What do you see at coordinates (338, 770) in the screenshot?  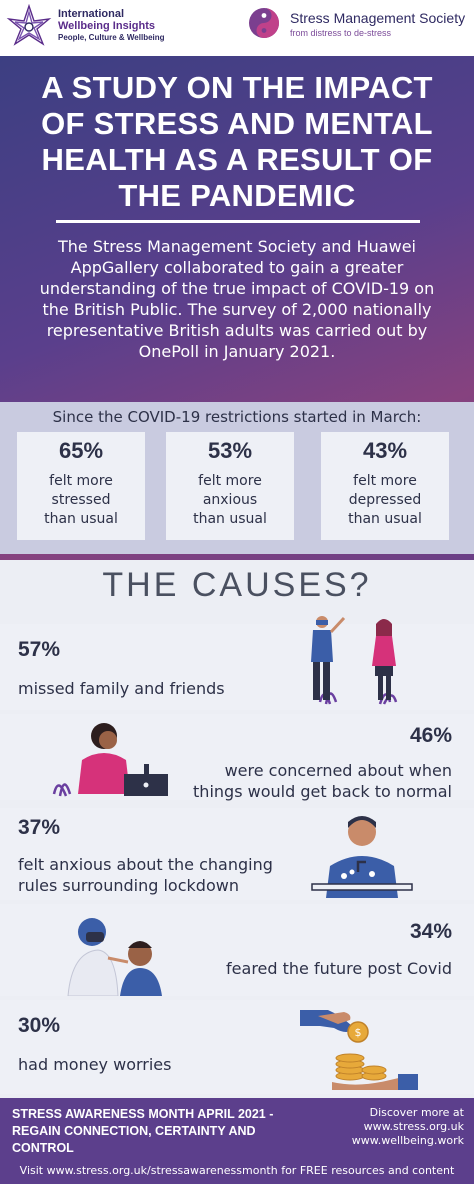 I see `cause-line: were concerned about when` at bounding box center [338, 770].